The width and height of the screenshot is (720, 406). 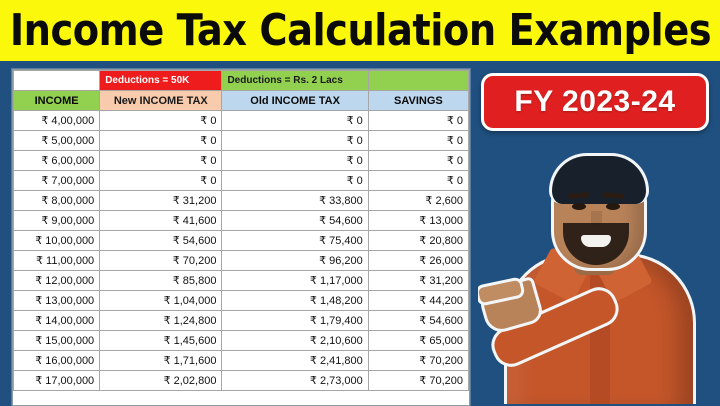 I want to click on column-header-savings: SAVINGS, so click(x=418, y=100).